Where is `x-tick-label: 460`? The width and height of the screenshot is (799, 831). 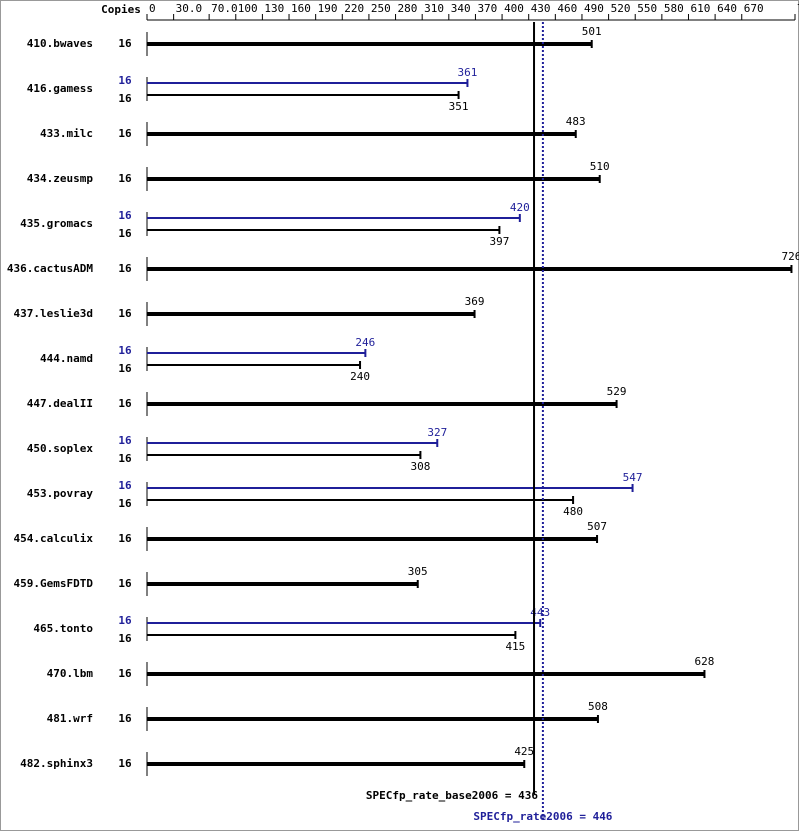 x-tick-label: 460 is located at coordinates (567, 8).